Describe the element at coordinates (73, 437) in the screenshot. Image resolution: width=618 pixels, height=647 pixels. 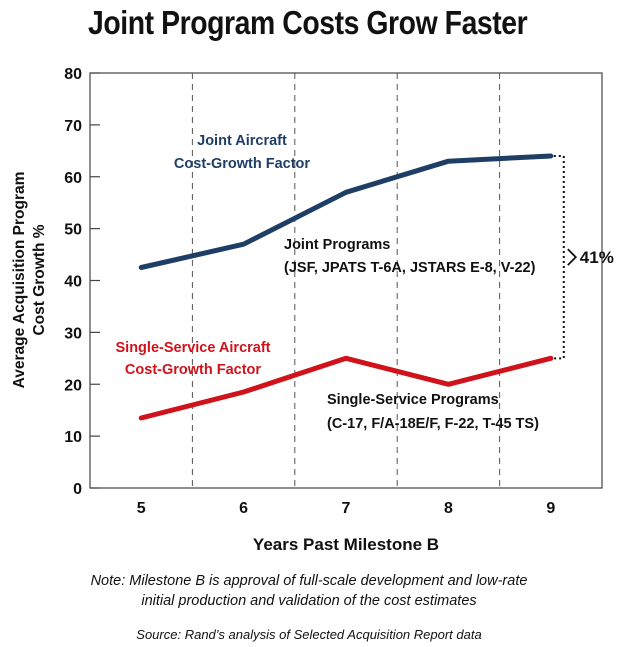
I see `y-tick-label: 10` at that location.